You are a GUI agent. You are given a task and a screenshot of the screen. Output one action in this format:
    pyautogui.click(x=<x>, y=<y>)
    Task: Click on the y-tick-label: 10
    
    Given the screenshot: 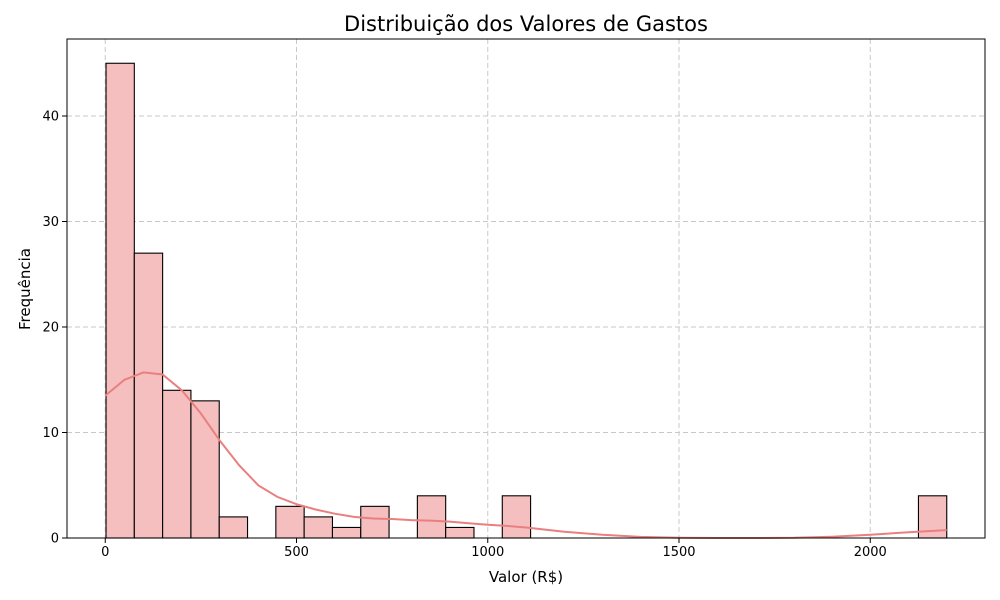 What is the action you would take?
    pyautogui.click(x=50, y=433)
    